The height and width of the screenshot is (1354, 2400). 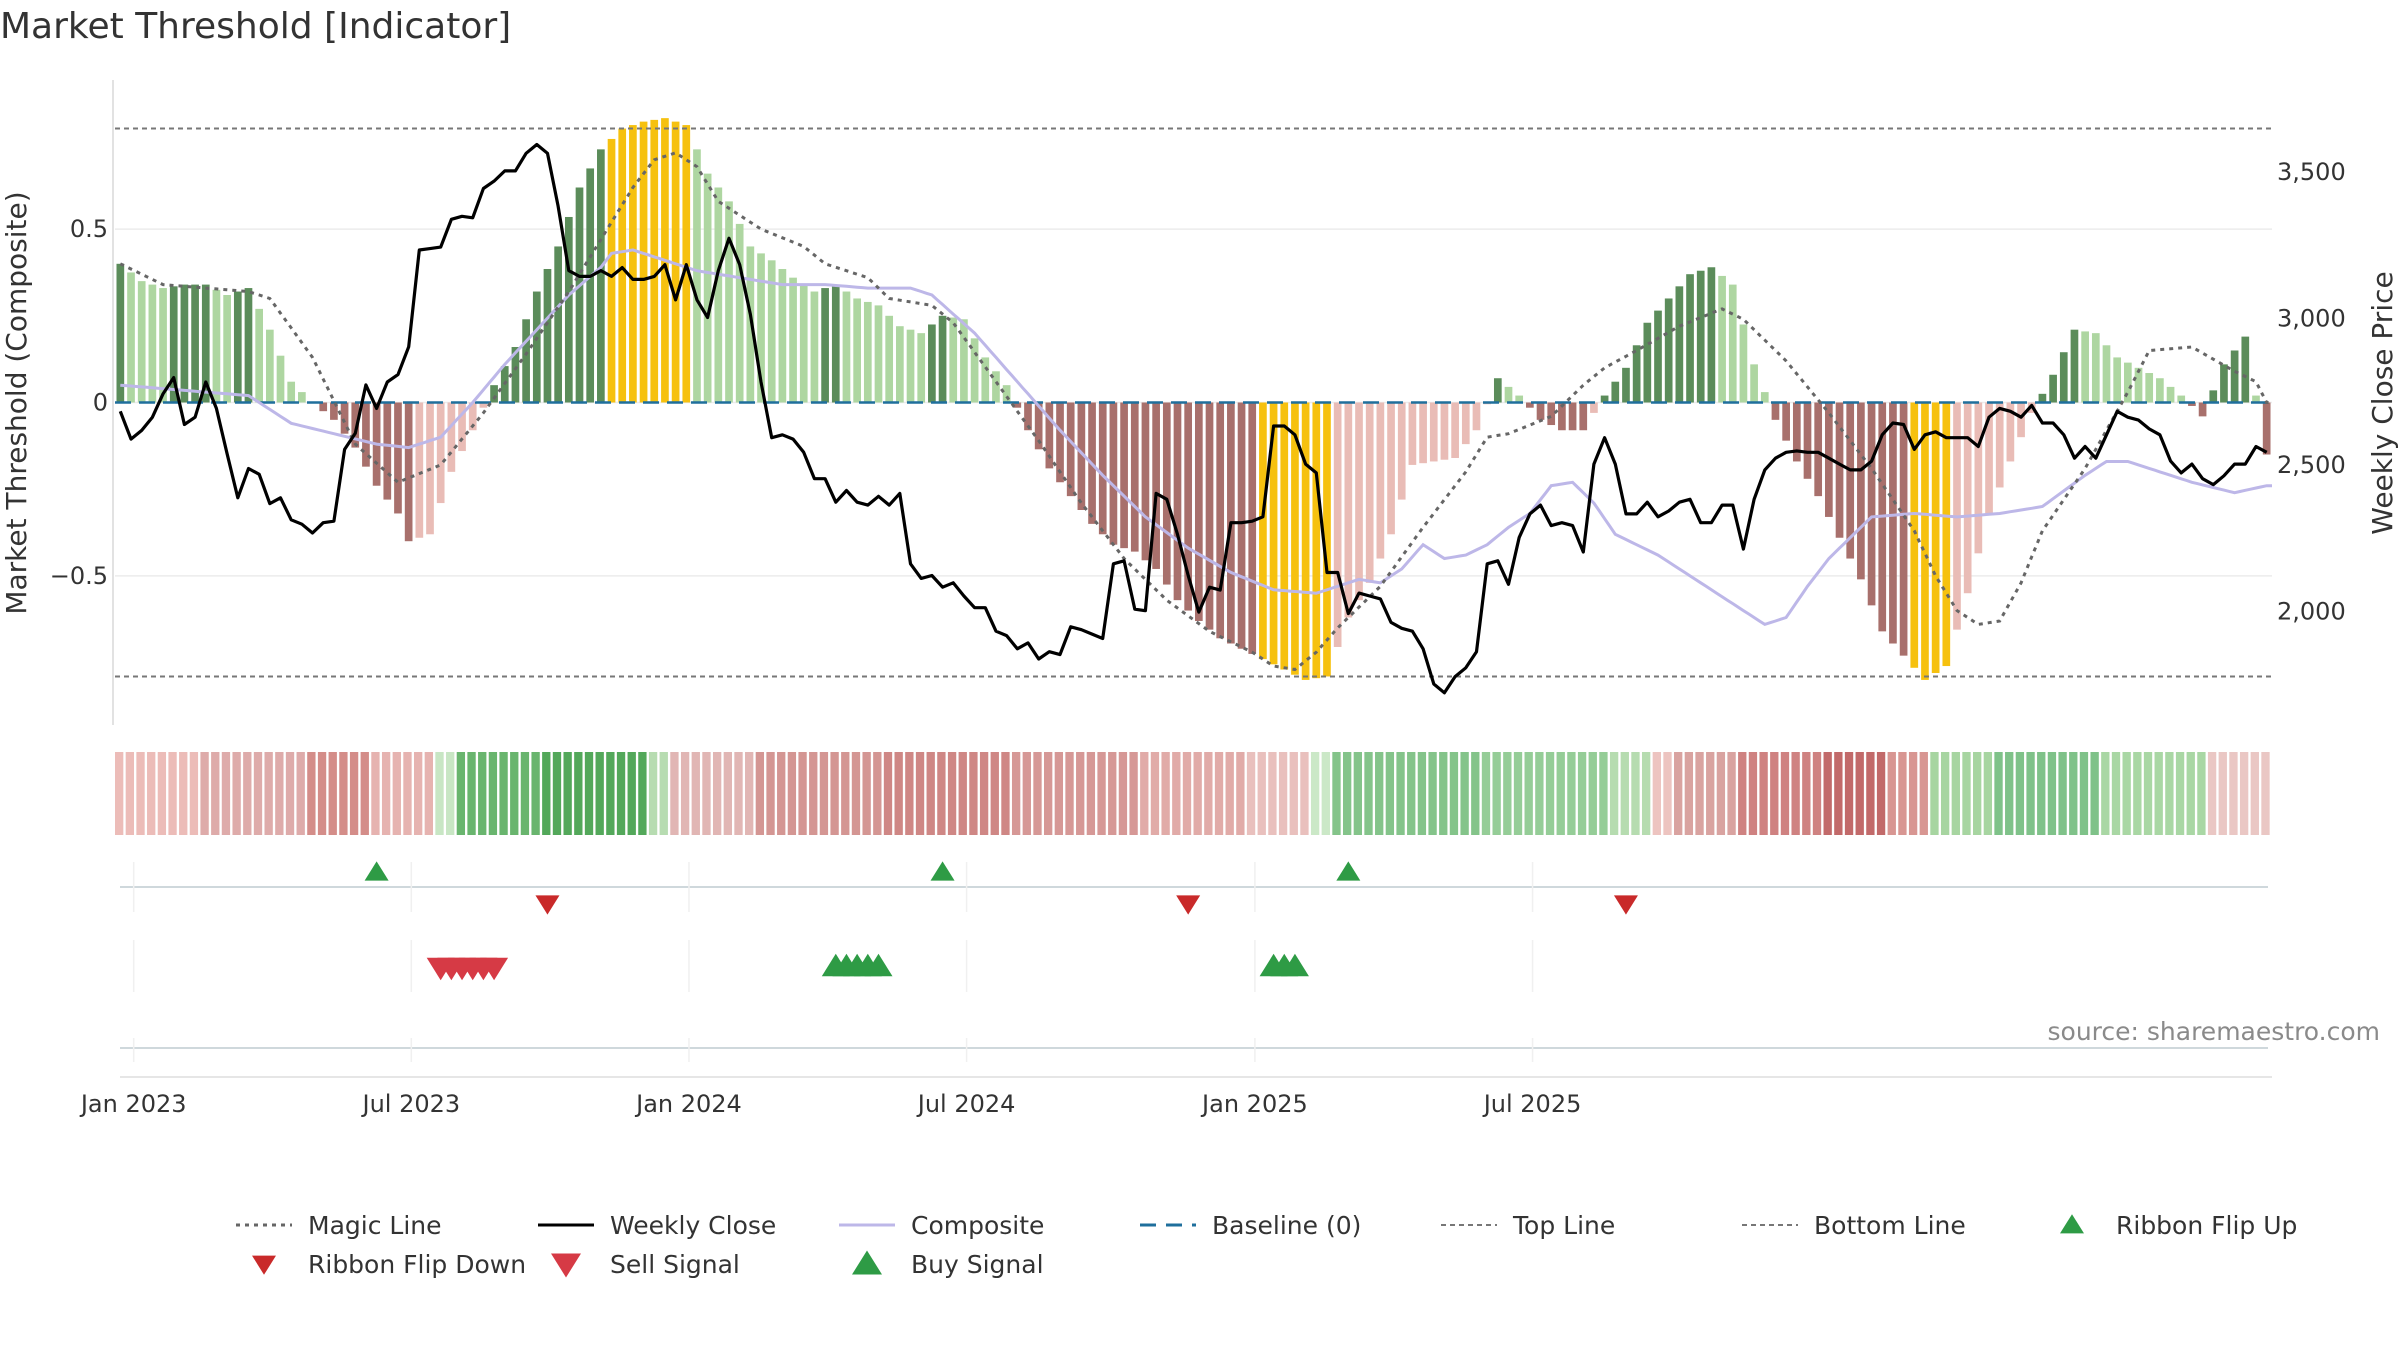 What do you see at coordinates (693, 1225) in the screenshot?
I see `legend-label: Weekly Close` at bounding box center [693, 1225].